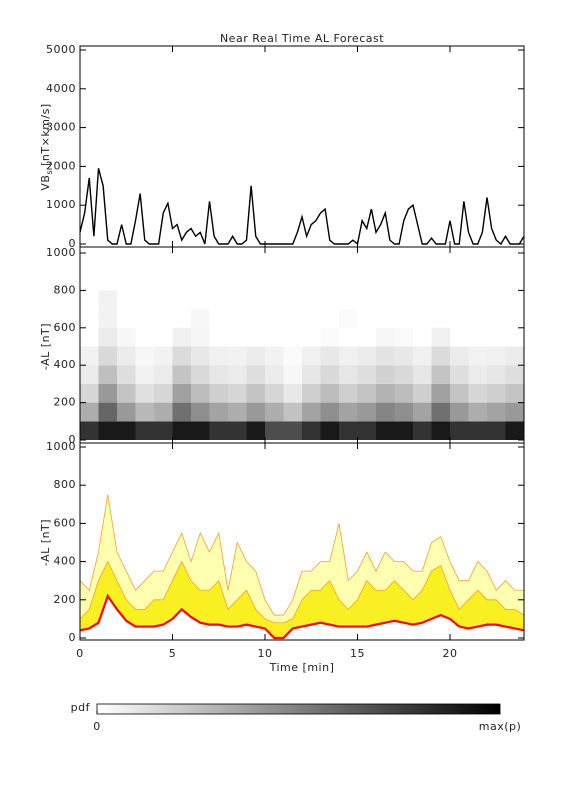 This screenshot has height=792, width=576. What do you see at coordinates (61, 127) in the screenshot?
I see `y-tick-label: 3000` at bounding box center [61, 127].